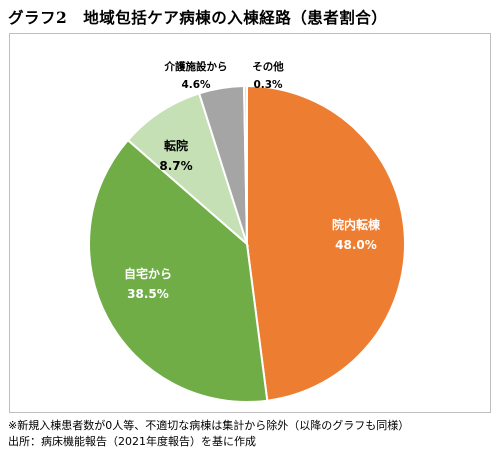 The width and height of the screenshot is (500, 463). Describe the element at coordinates (176, 145) in the screenshot. I see `slice-label-category: 転院` at that location.